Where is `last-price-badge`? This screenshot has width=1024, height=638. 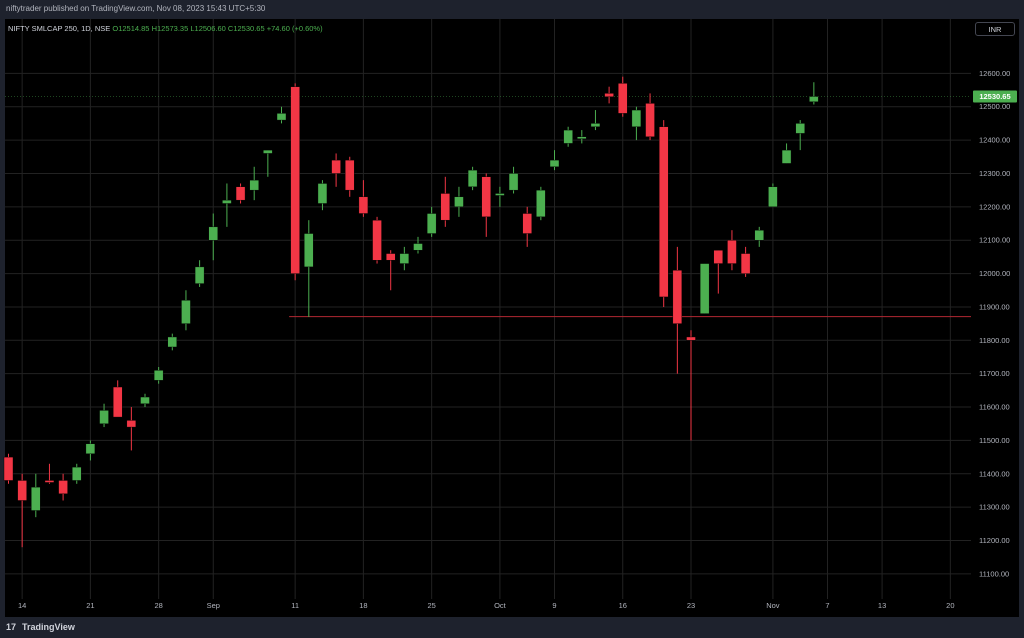 last-price-badge is located at coordinates (995, 96).